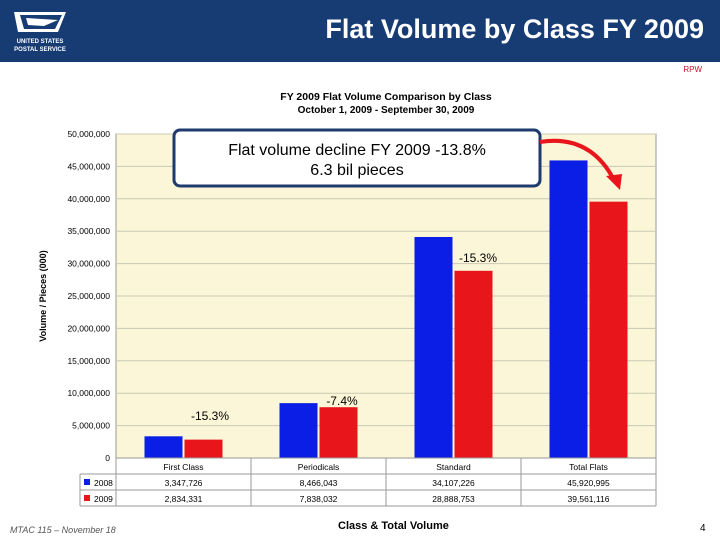 This screenshot has width=720, height=540. I want to click on data-label: 3,347,726, so click(184, 483).